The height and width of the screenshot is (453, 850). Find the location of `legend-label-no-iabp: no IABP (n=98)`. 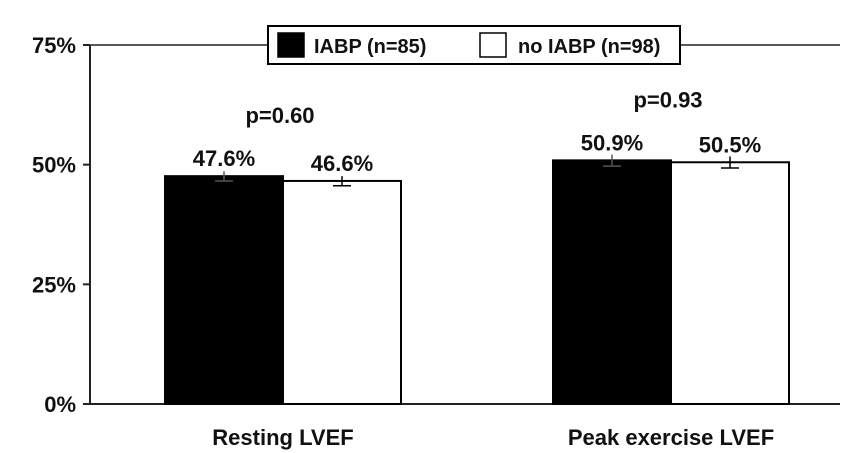

legend-label-no-iabp: no IABP (n=98) is located at coordinates (589, 47).